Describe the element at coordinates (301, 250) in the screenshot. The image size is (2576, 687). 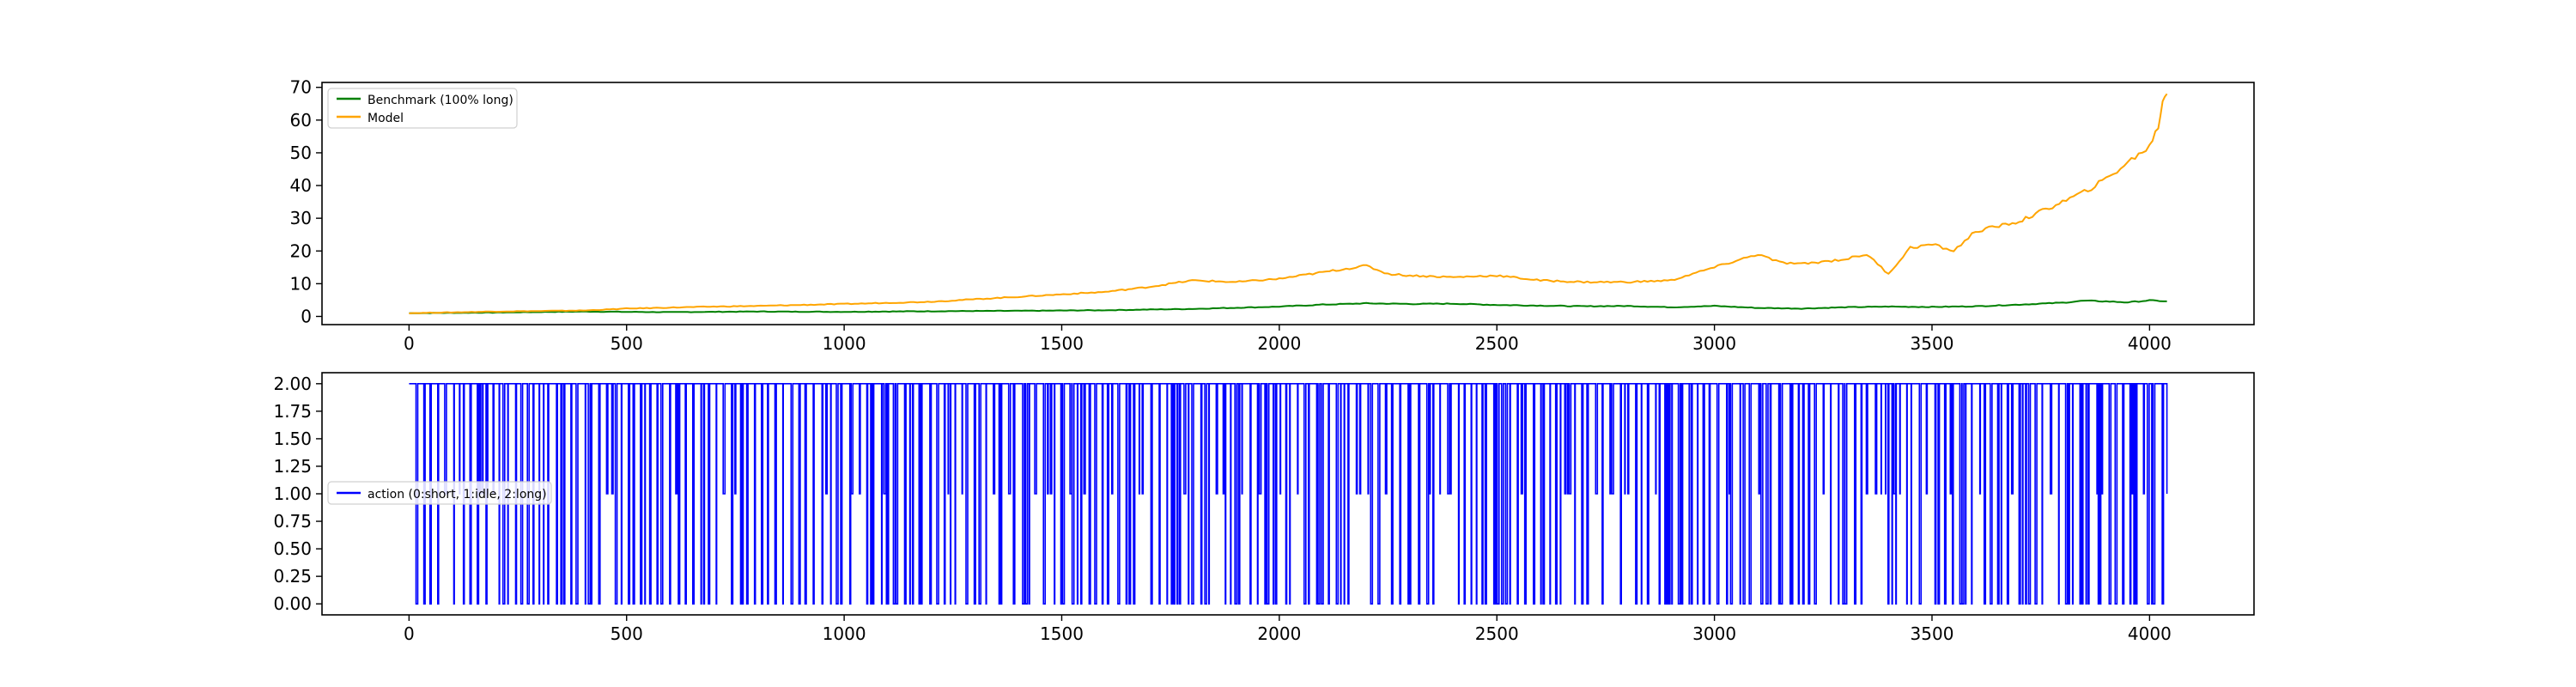
I see `top-y-tick-label: 20` at that location.